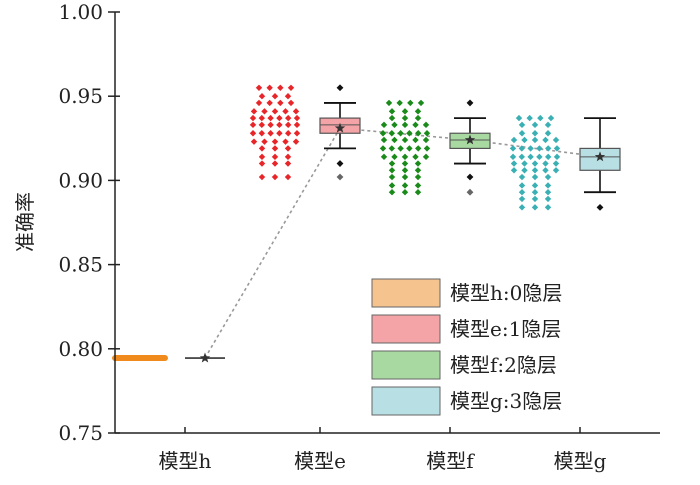  What do you see at coordinates (80, 265) in the screenshot?
I see `y-tick-label: 0.85` at bounding box center [80, 265].